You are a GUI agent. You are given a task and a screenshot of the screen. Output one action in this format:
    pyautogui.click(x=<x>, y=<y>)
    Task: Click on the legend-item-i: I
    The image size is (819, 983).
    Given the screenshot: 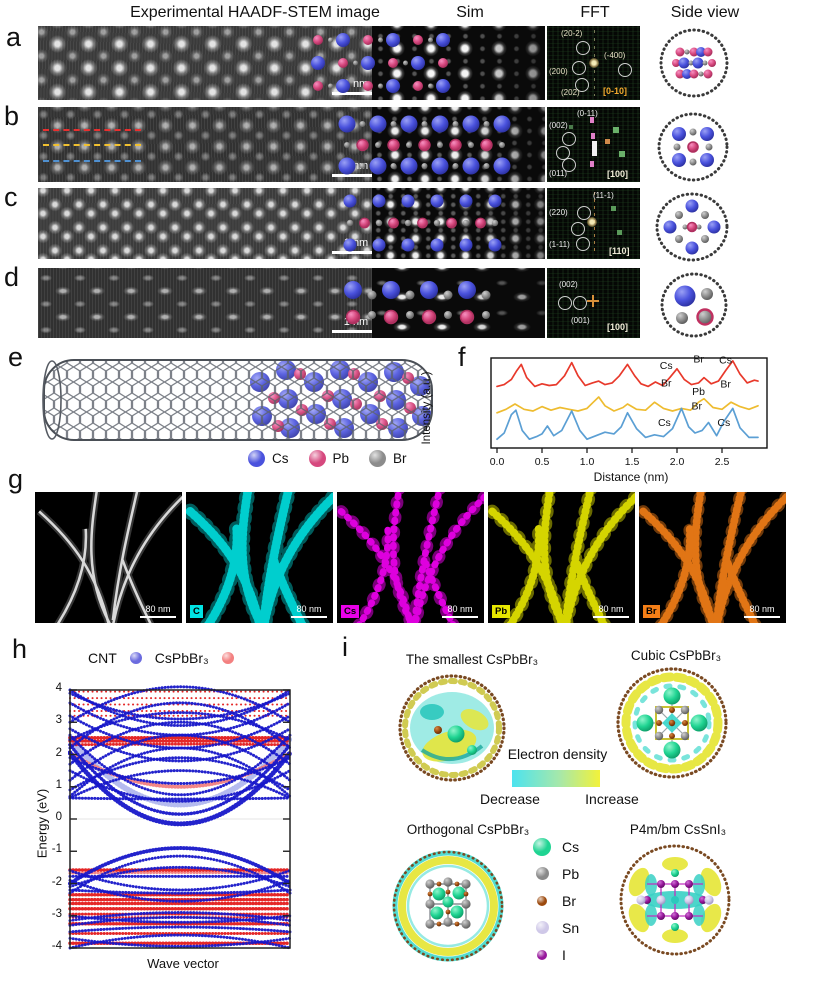 What is the action you would take?
    pyautogui.click(x=555, y=954)
    